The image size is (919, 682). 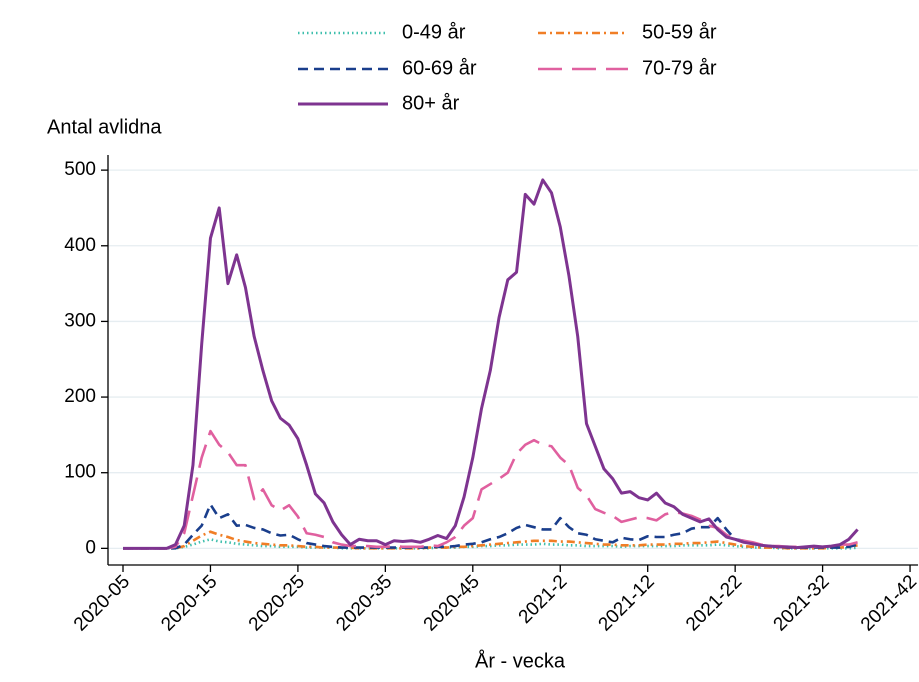 What do you see at coordinates (627, 603) in the screenshot?
I see `x-tick-label: 2021-12` at bounding box center [627, 603].